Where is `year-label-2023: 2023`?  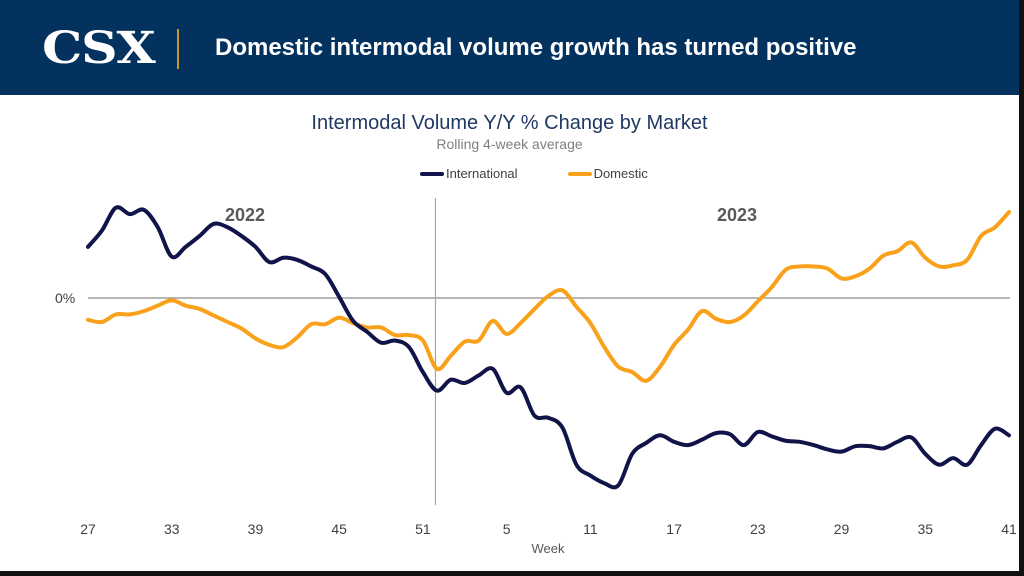 year-label-2023: 2023 is located at coordinates (737, 215).